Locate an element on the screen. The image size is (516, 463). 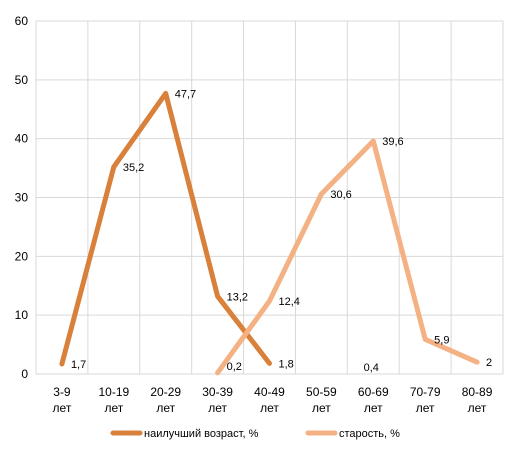
chart-legend: наилучший возраст, % старость, % is located at coordinates (255, 434).